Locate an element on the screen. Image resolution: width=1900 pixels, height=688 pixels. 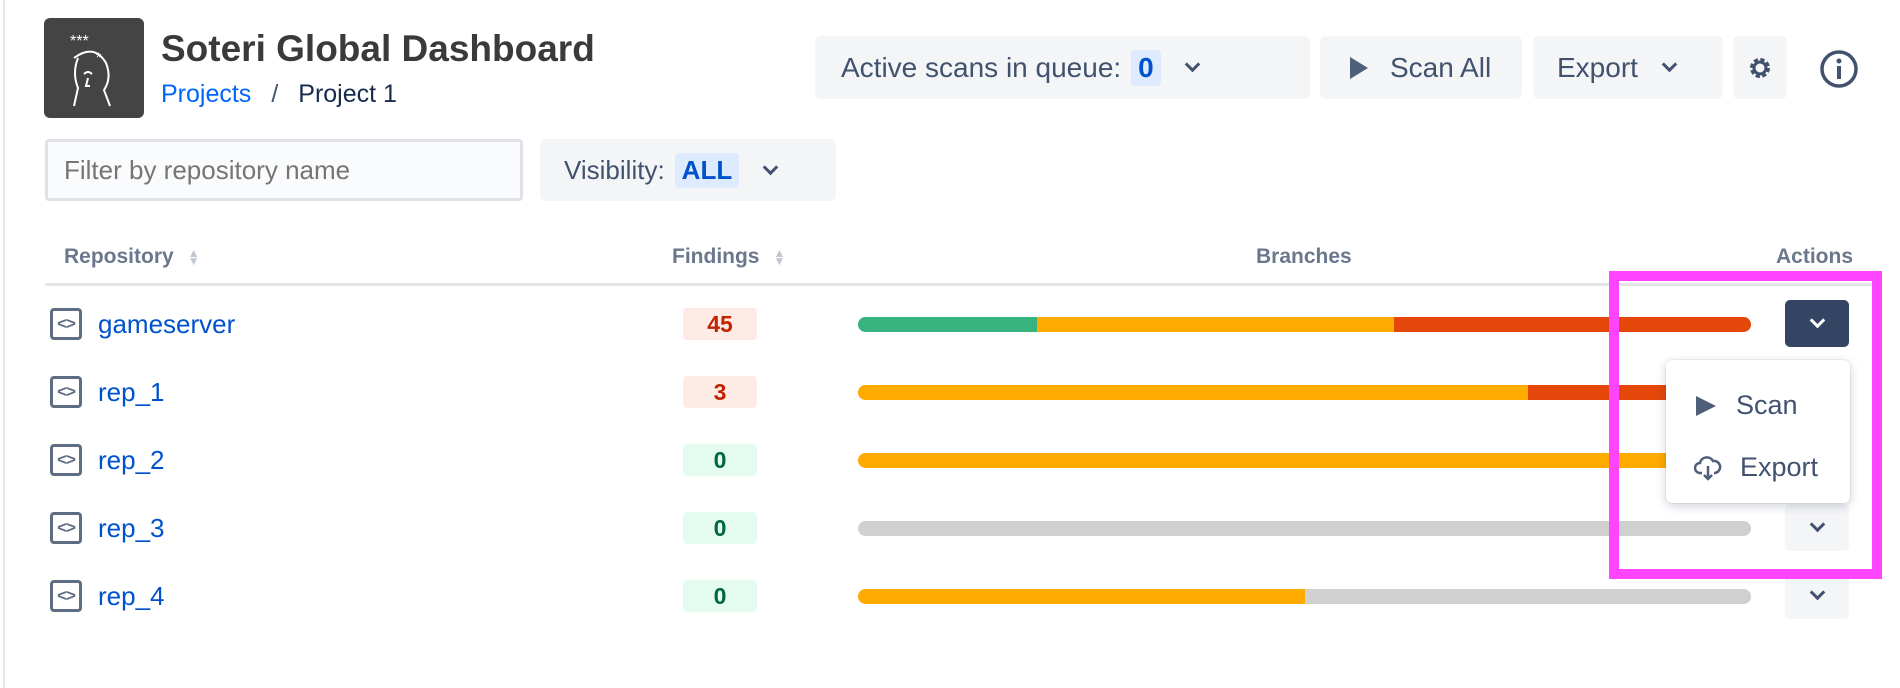
column-label: Repository is located at coordinates (119, 256).